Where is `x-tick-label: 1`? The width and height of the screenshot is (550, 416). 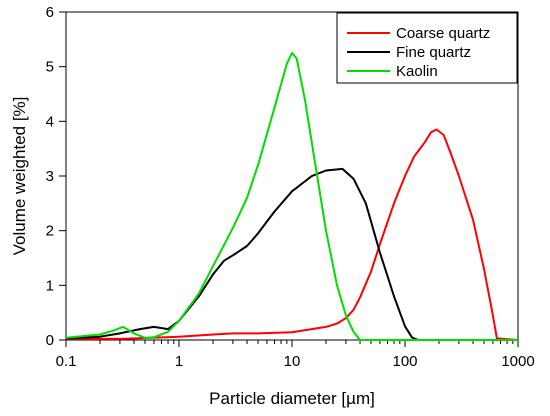 x-tick-label: 1 is located at coordinates (179, 361).